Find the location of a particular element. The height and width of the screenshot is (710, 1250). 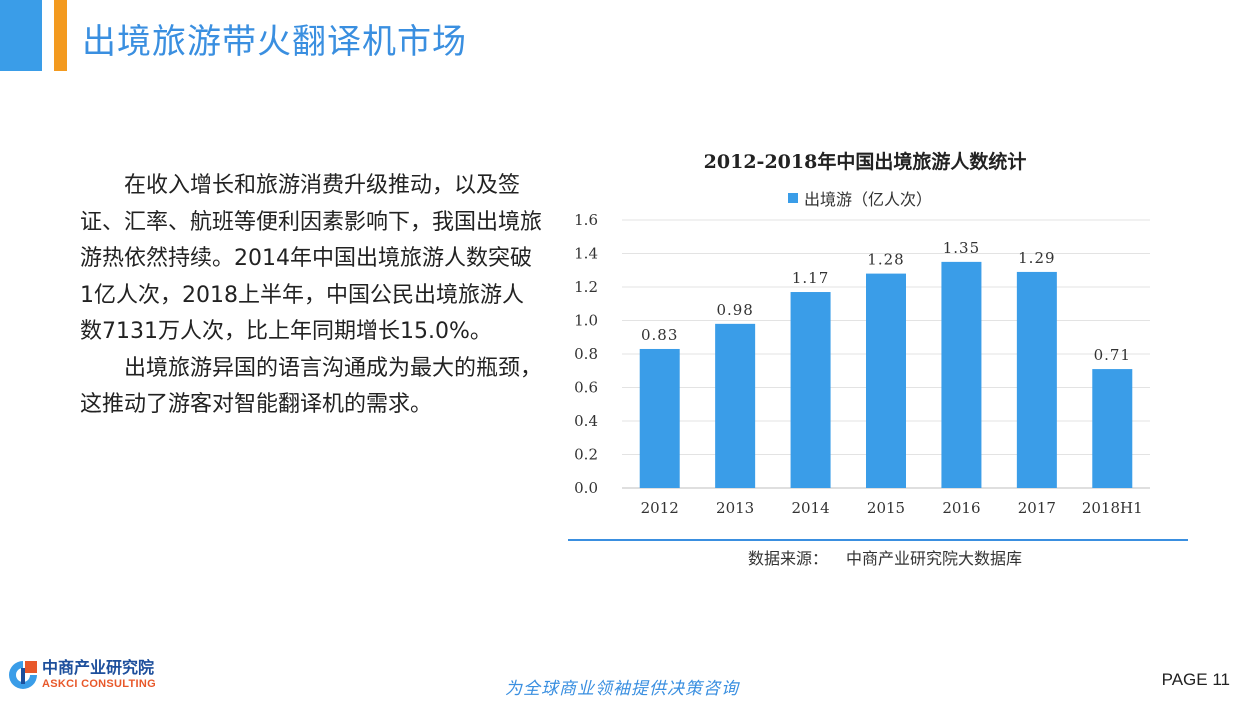

x-tick-label: 2013 is located at coordinates (735, 508).